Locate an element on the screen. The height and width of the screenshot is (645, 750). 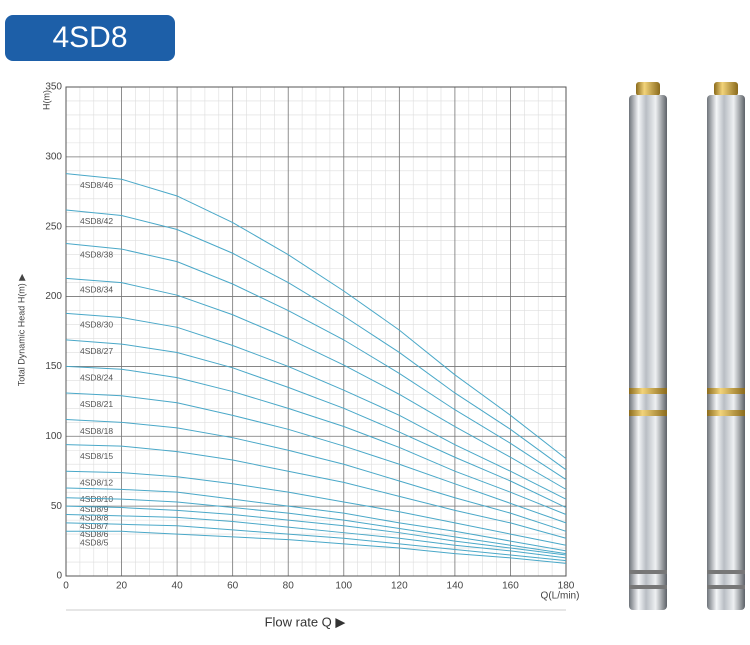
x-axis-label: Flow rate Q ▶ is located at coordinates (305, 621).